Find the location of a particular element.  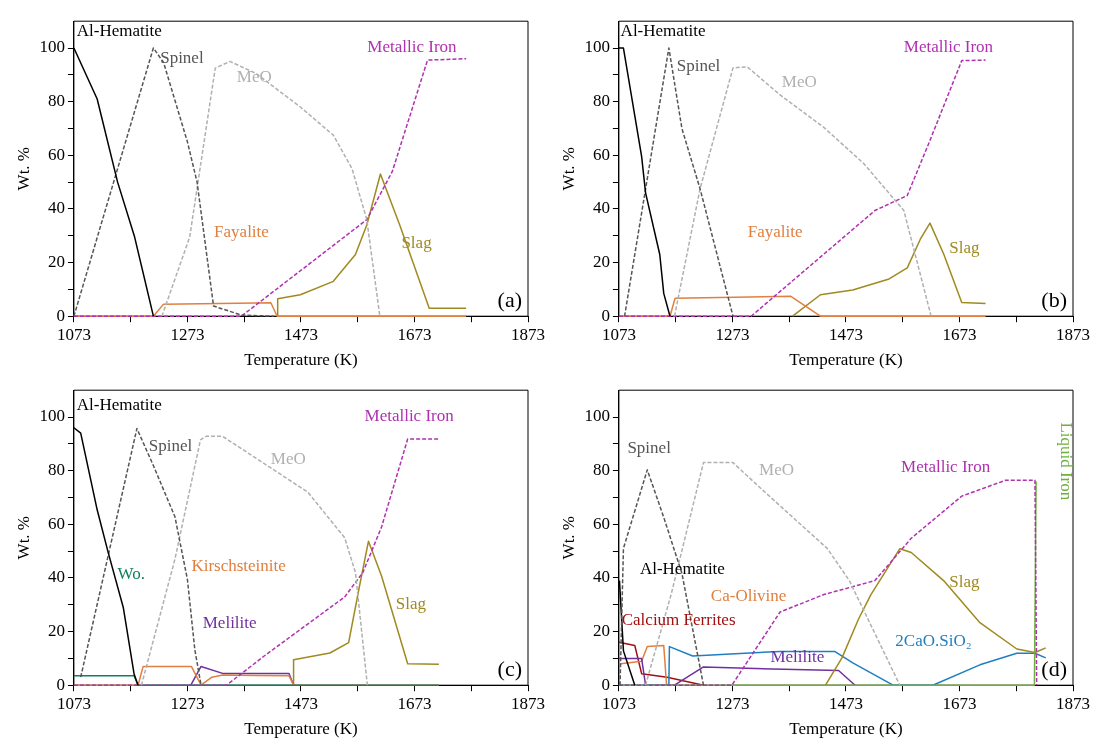

annotation: (b) is located at coordinates (1054, 299).